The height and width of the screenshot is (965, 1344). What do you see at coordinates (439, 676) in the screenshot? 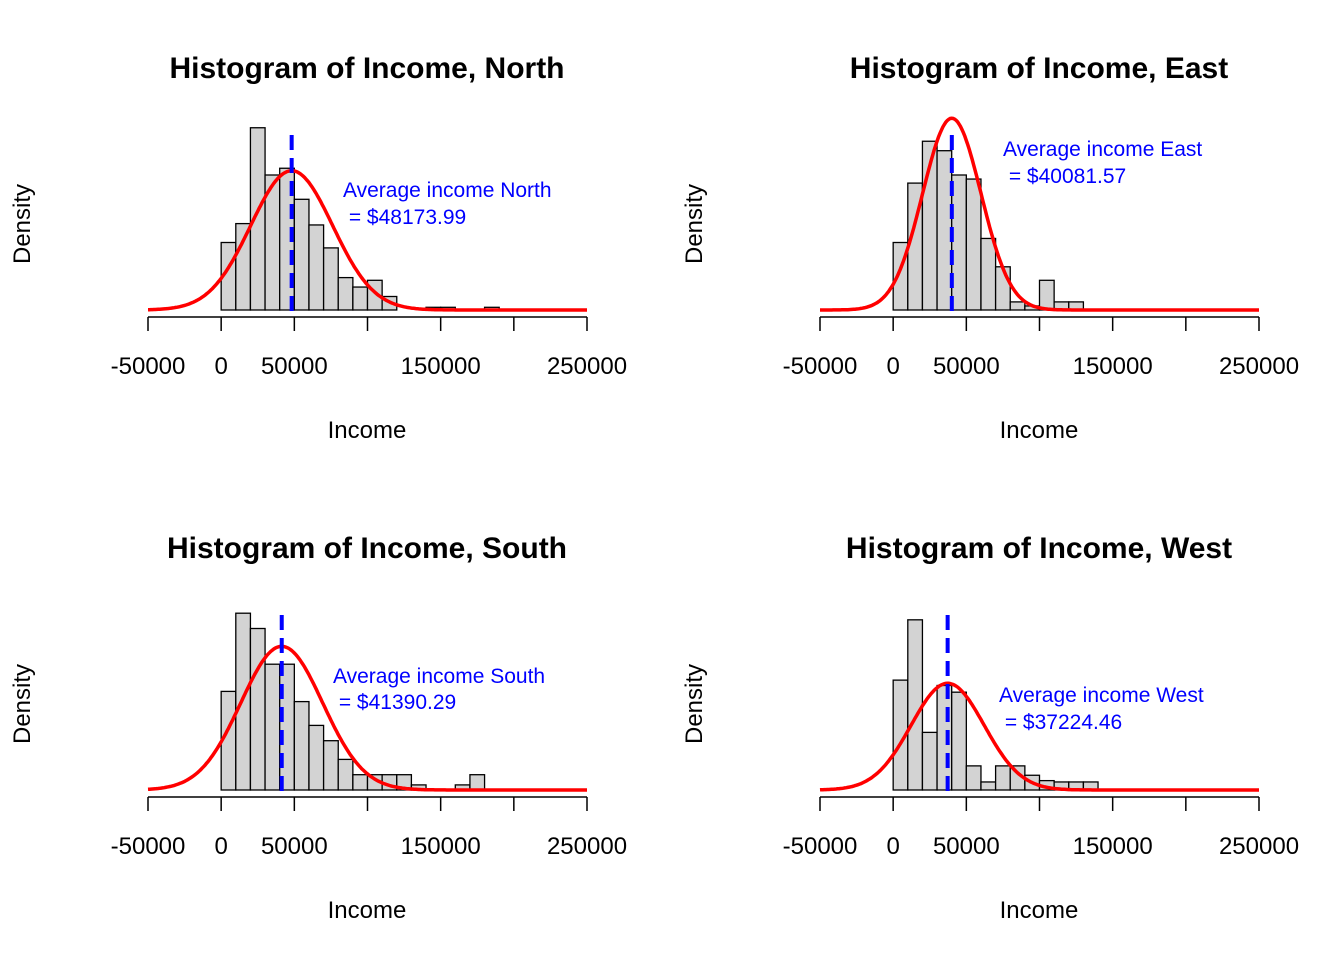
I see `mean-annotation-line1: Average income South` at bounding box center [439, 676].